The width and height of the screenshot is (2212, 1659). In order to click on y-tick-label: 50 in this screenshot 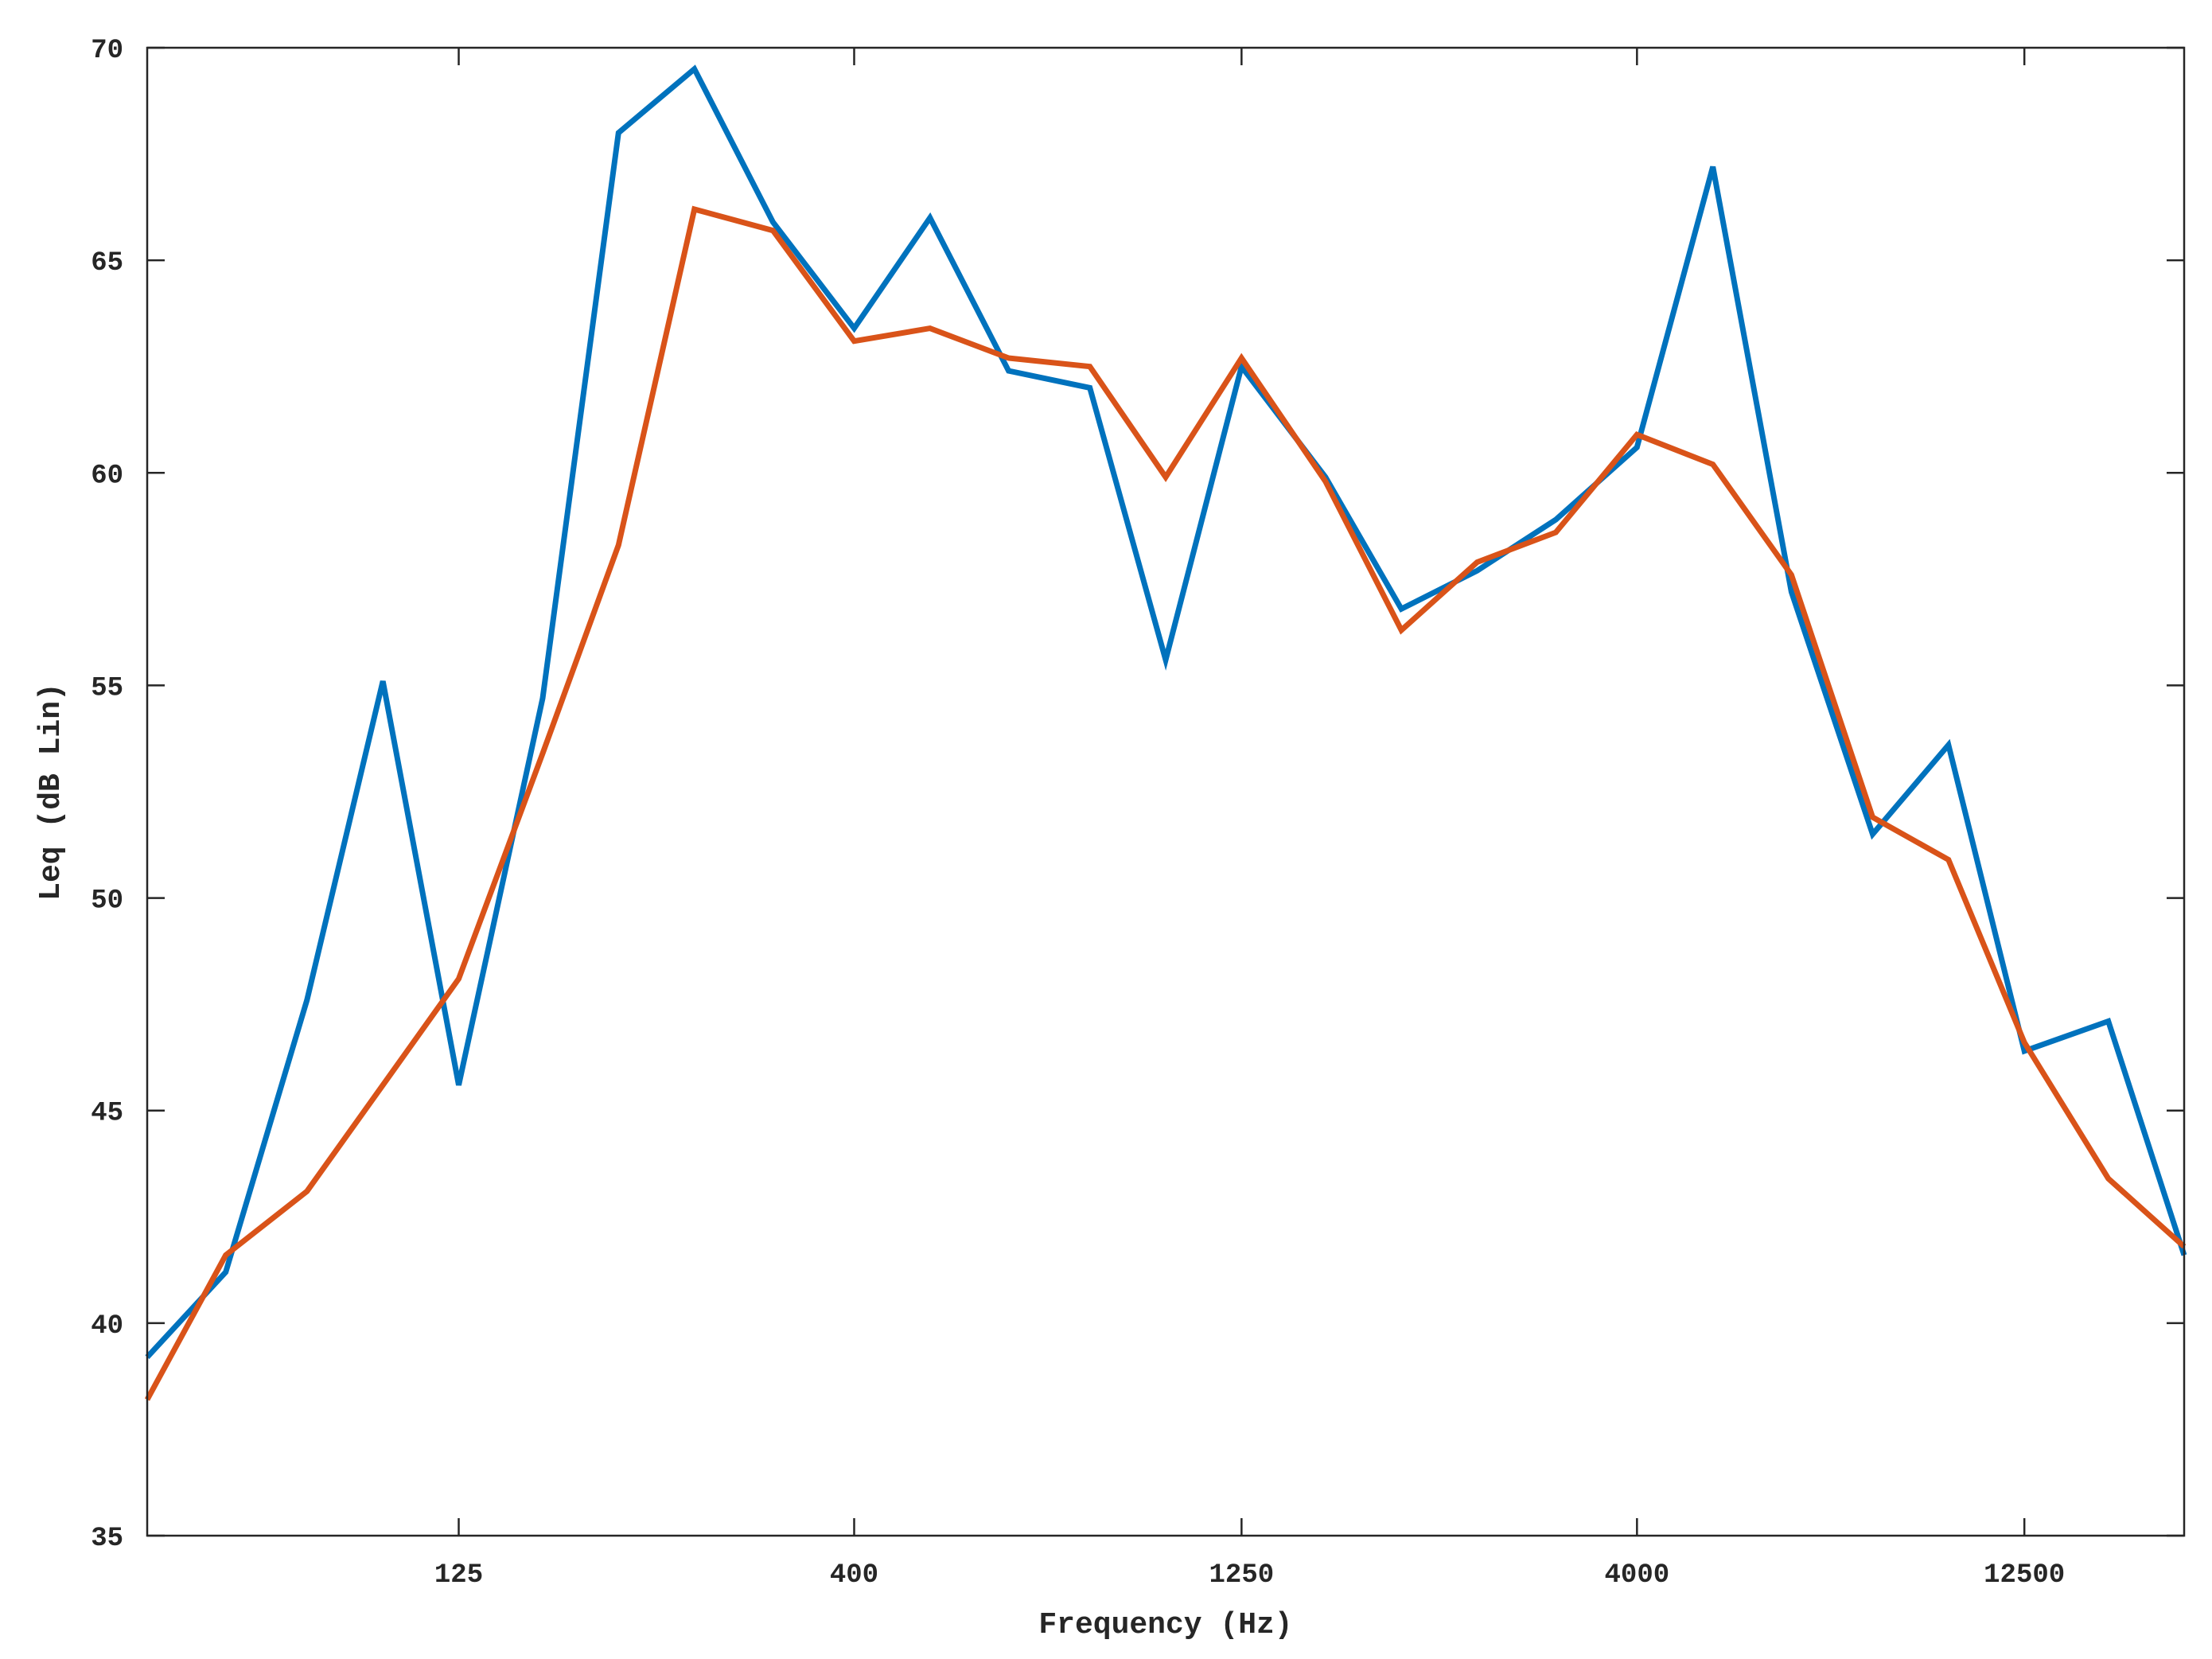, I will do `click(107, 901)`.